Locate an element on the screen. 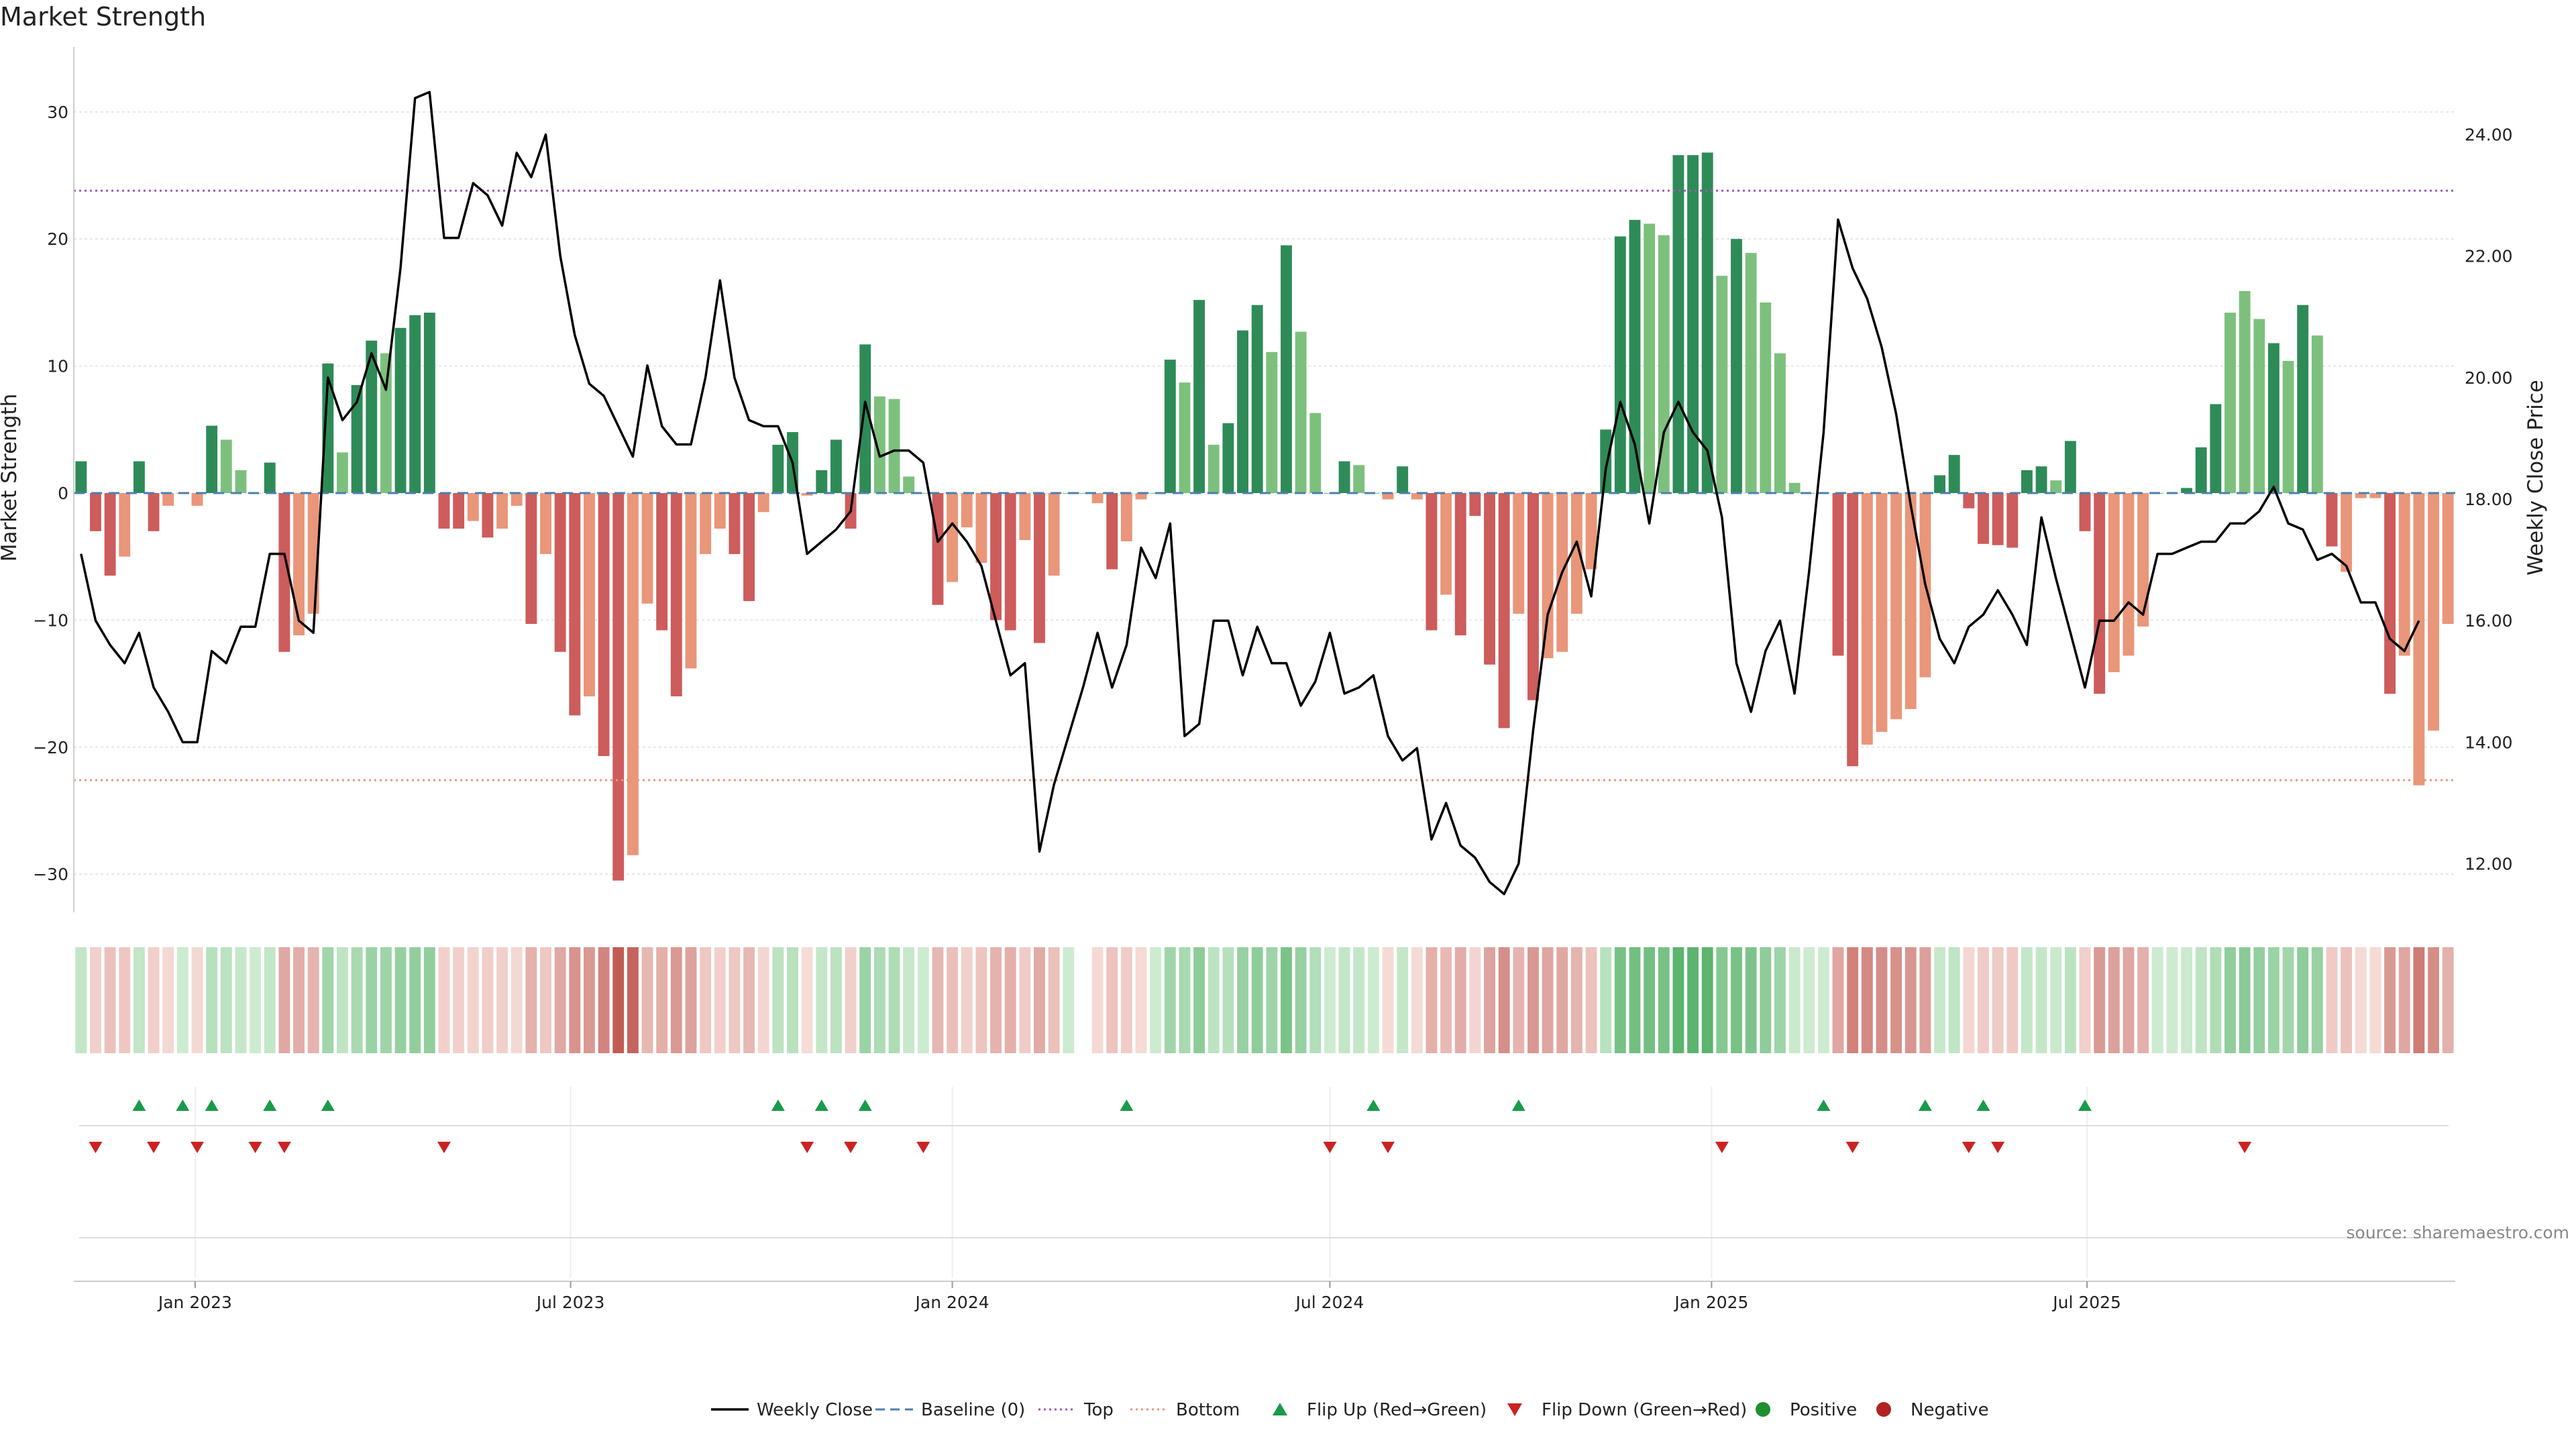 The image size is (2576, 1449). right-tick-label: 14.00 is located at coordinates (2489, 742).